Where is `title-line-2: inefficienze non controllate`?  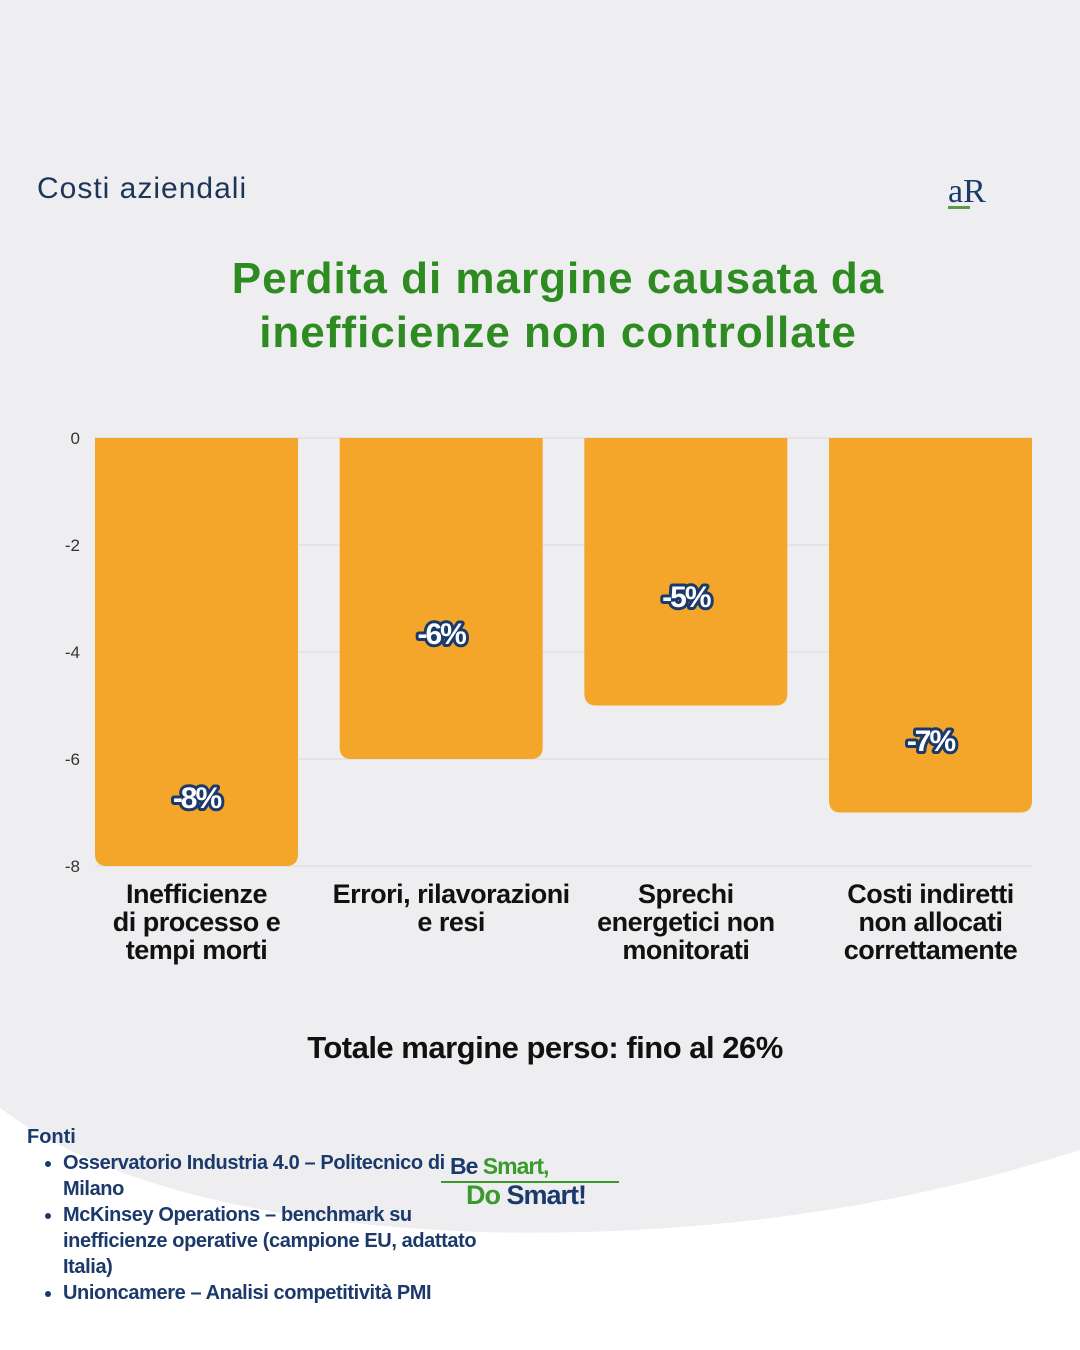
title-line-2: inefficienze non controllate is located at coordinates (558, 332).